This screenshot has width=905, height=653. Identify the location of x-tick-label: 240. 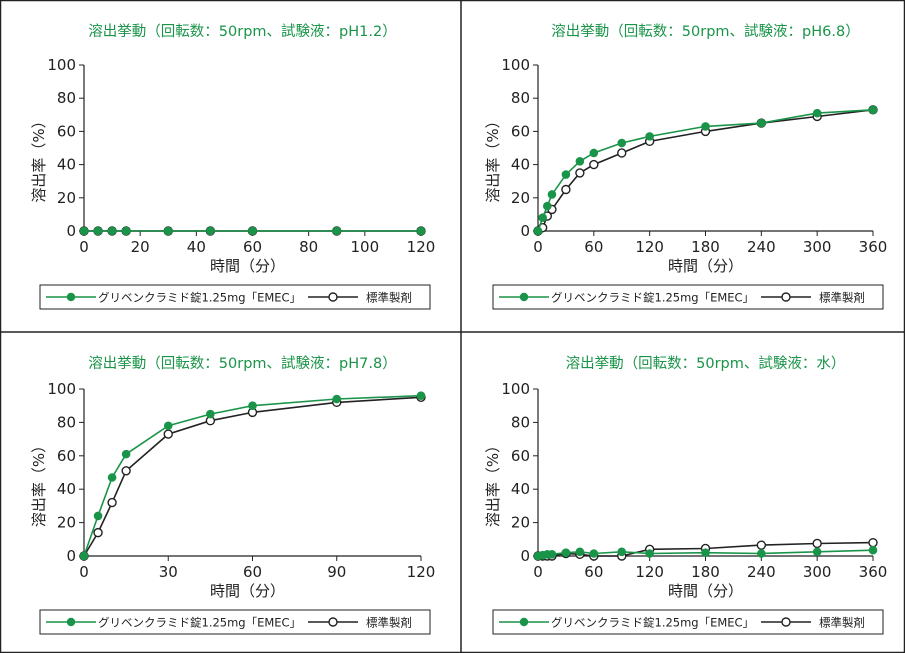
(761, 247).